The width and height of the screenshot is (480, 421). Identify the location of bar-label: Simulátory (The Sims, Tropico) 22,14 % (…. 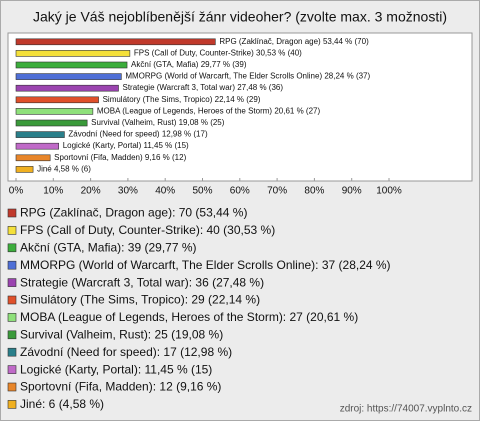
(182, 99).